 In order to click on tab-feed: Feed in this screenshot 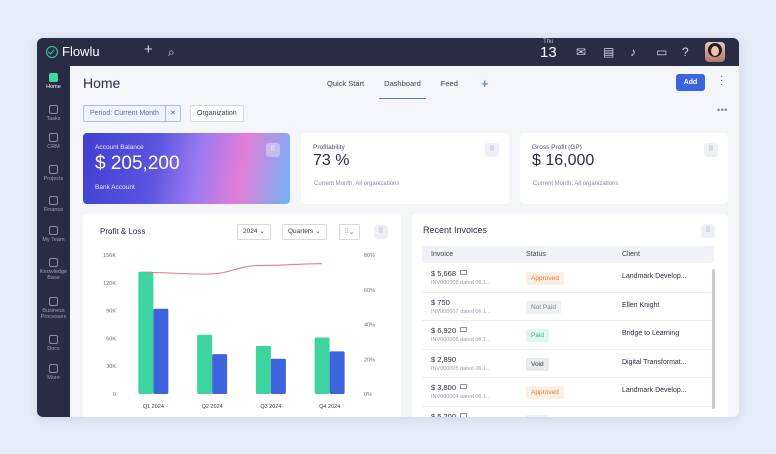, I will do `click(449, 83)`.